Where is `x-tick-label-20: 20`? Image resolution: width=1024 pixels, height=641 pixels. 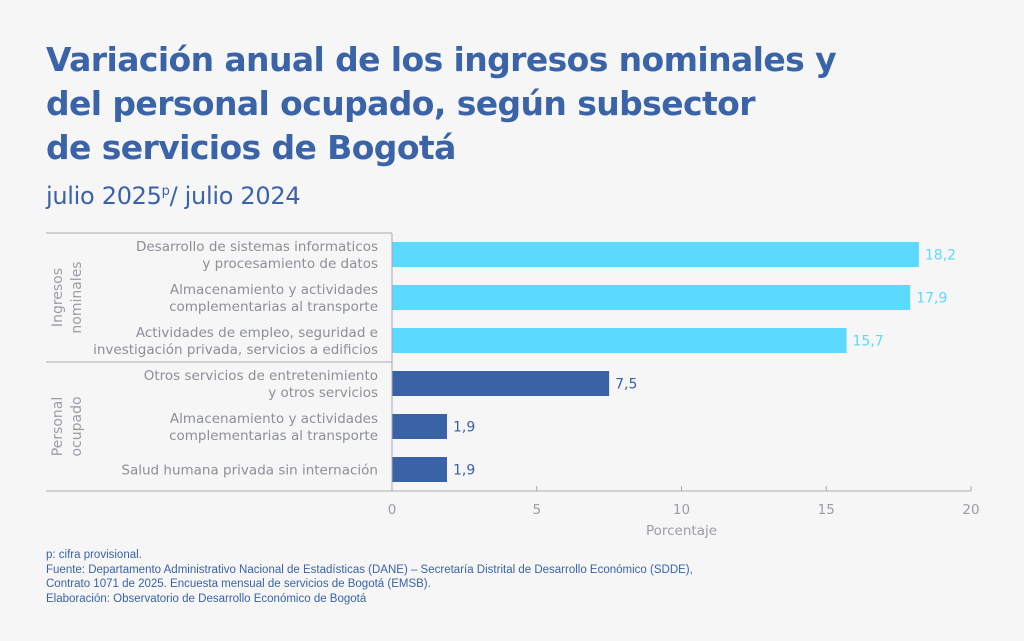
x-tick-label-20: 20 is located at coordinates (970, 510).